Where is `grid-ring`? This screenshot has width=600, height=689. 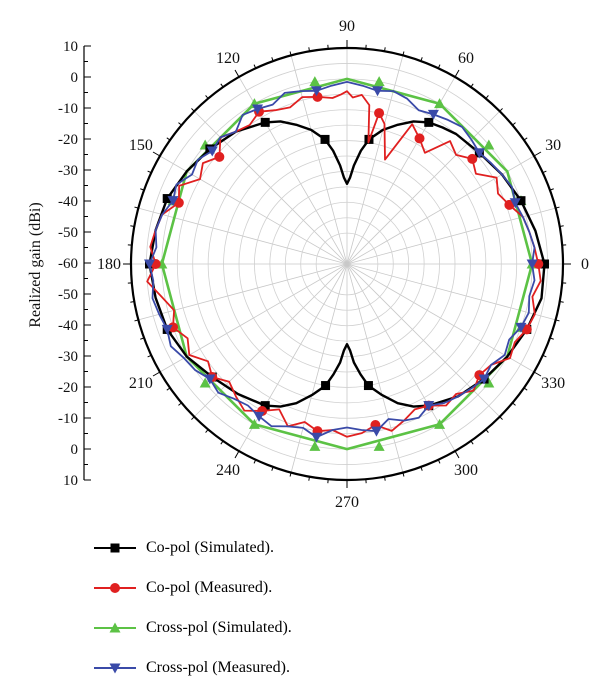
grid-ring is located at coordinates (347, 264).